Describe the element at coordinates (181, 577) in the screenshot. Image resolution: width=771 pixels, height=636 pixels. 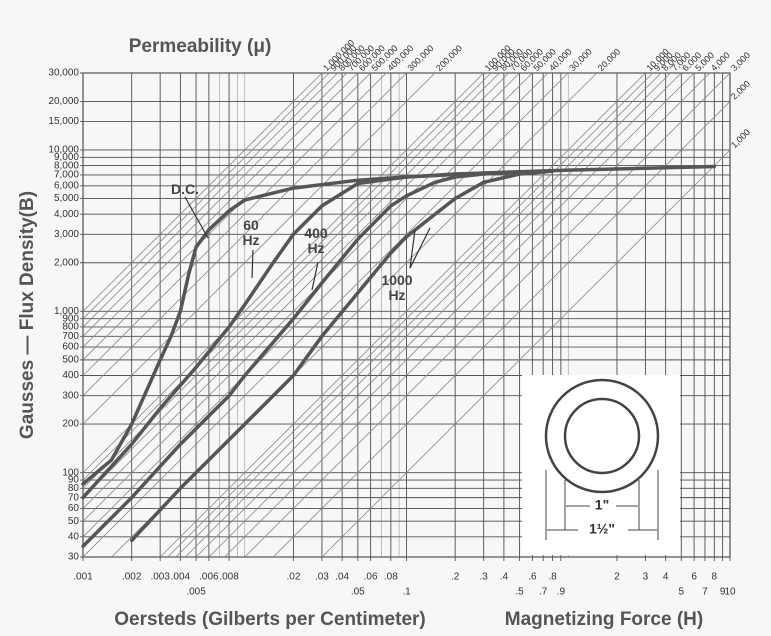
I see `x-tick-label: .004` at that location.